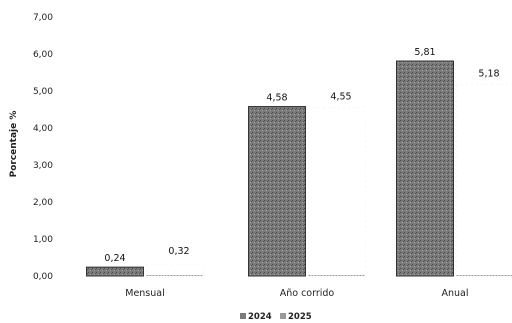  I want to click on data-label-2025-0: 0,32, so click(178, 251).